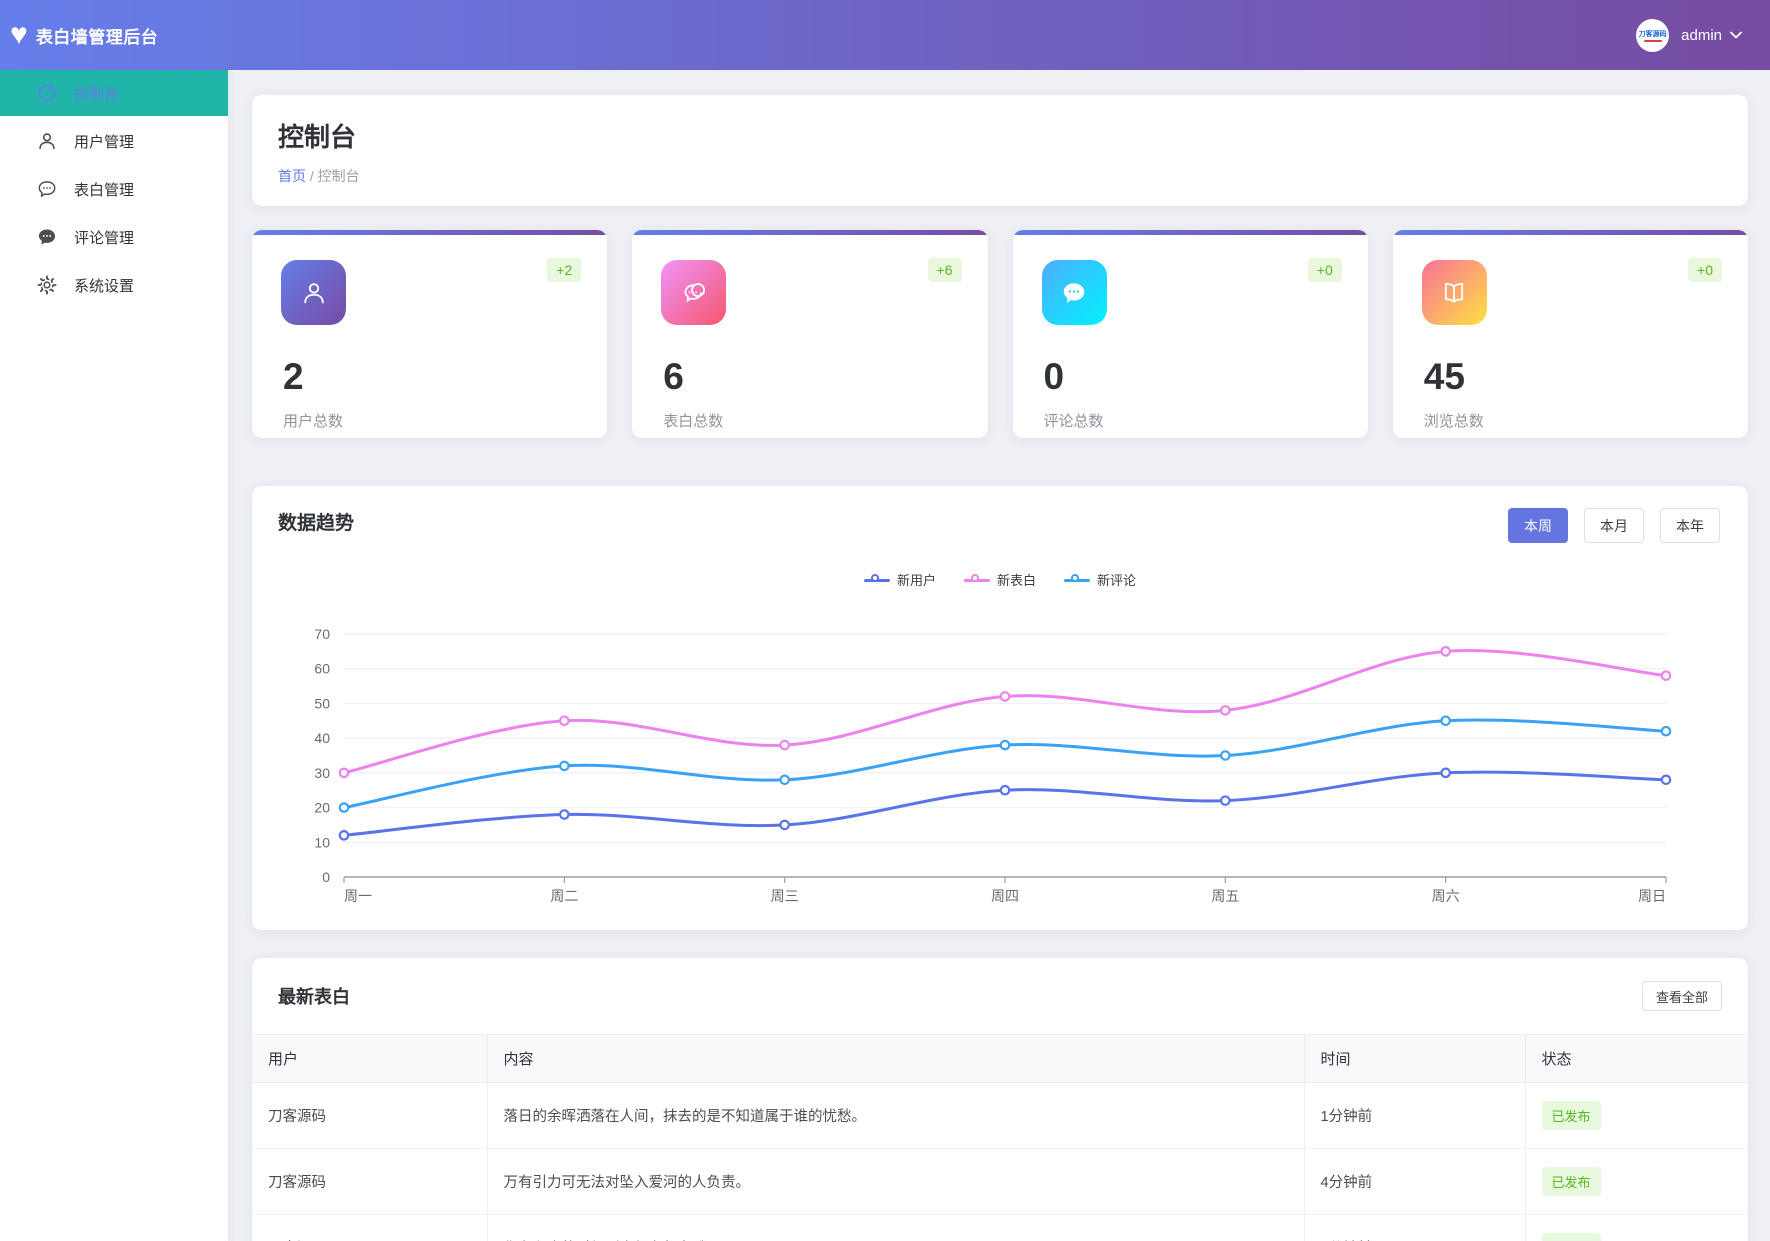 The height and width of the screenshot is (1241, 1770). Describe the element at coordinates (1736, 35) in the screenshot. I see `chevron-down-icon` at that location.